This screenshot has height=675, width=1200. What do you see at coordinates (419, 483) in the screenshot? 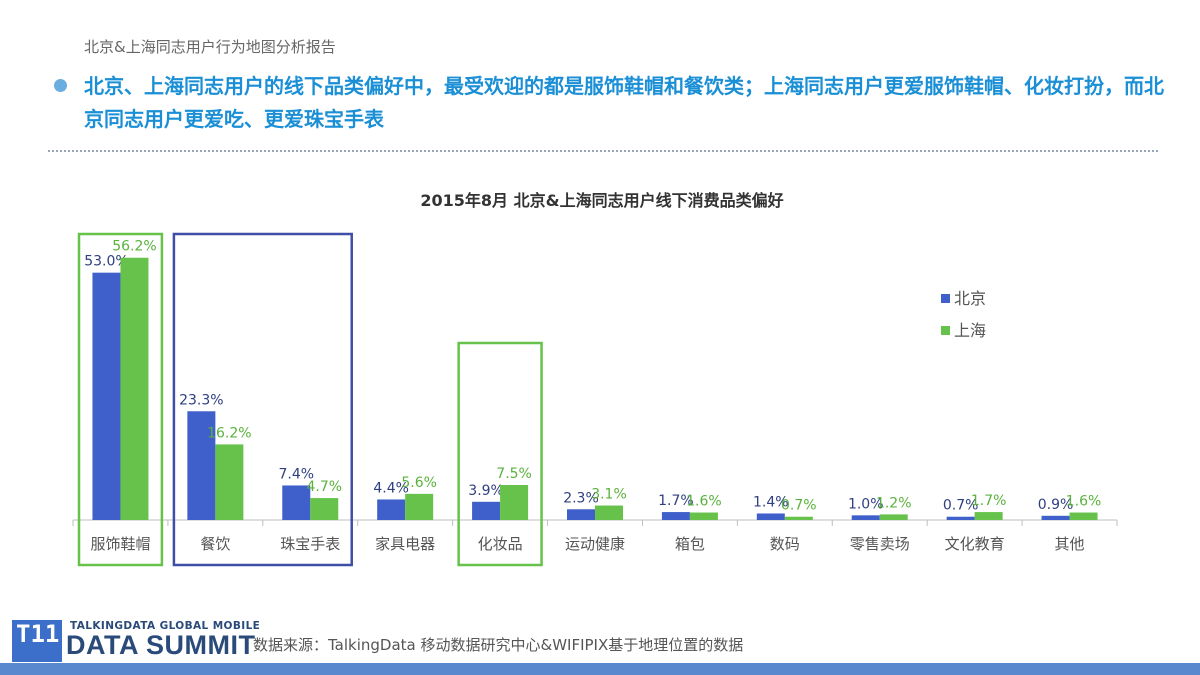
I see `data-label: 5.6%` at bounding box center [419, 483].